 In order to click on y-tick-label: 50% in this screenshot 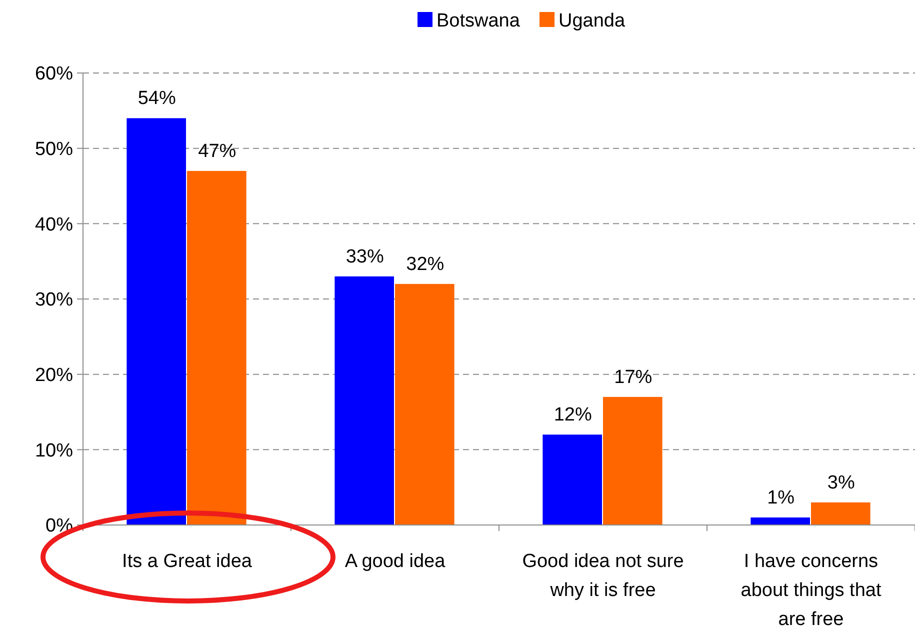, I will do `click(54, 149)`.